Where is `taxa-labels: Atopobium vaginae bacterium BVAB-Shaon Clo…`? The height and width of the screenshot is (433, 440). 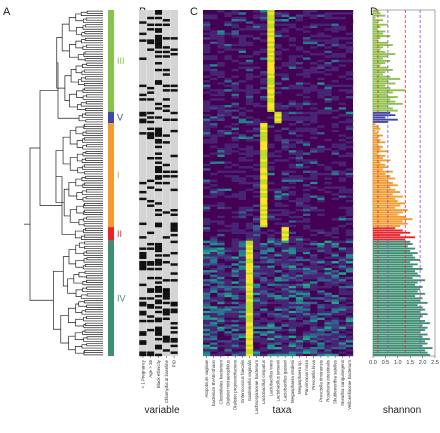
taxa-labels: Atopobium vaginae bacterium BVAB-Shaon Clo… is located at coordinates (278, 385).